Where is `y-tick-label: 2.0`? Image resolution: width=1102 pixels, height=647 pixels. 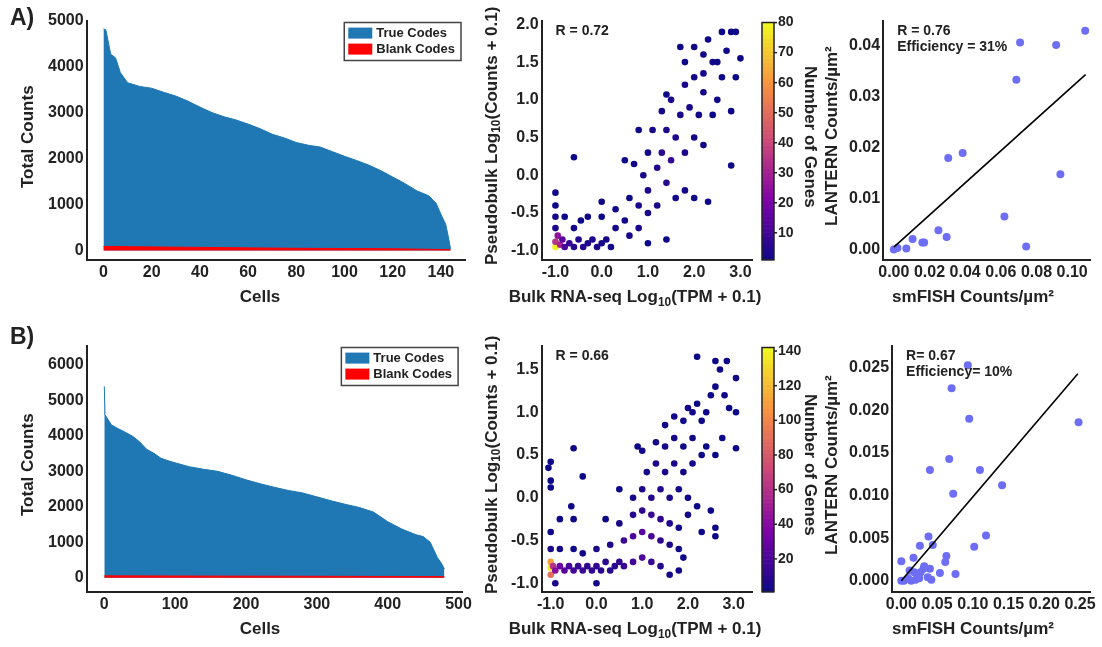 y-tick-label: 2.0 is located at coordinates (527, 23).